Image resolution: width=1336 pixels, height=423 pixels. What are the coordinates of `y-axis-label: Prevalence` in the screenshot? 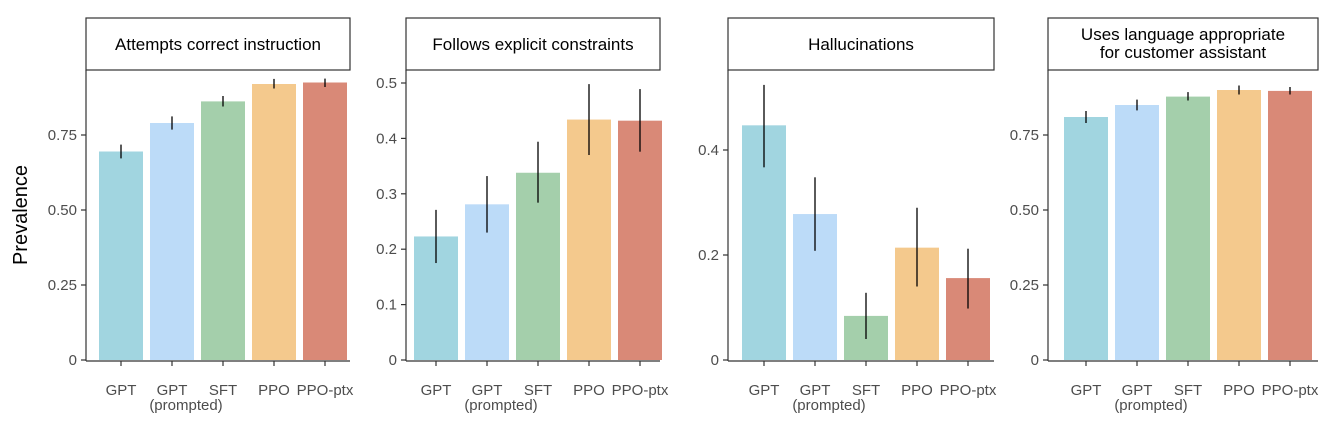 It's located at (21, 215).